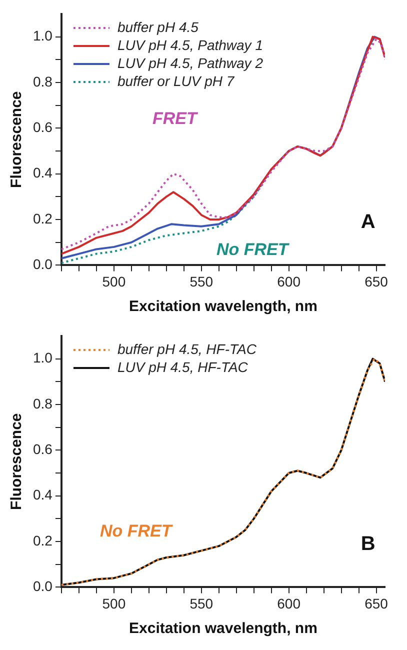 Image resolution: width=407 pixels, height=650 pixels. What do you see at coordinates (368, 544) in the screenshot?
I see `annotation: B` at bounding box center [368, 544].